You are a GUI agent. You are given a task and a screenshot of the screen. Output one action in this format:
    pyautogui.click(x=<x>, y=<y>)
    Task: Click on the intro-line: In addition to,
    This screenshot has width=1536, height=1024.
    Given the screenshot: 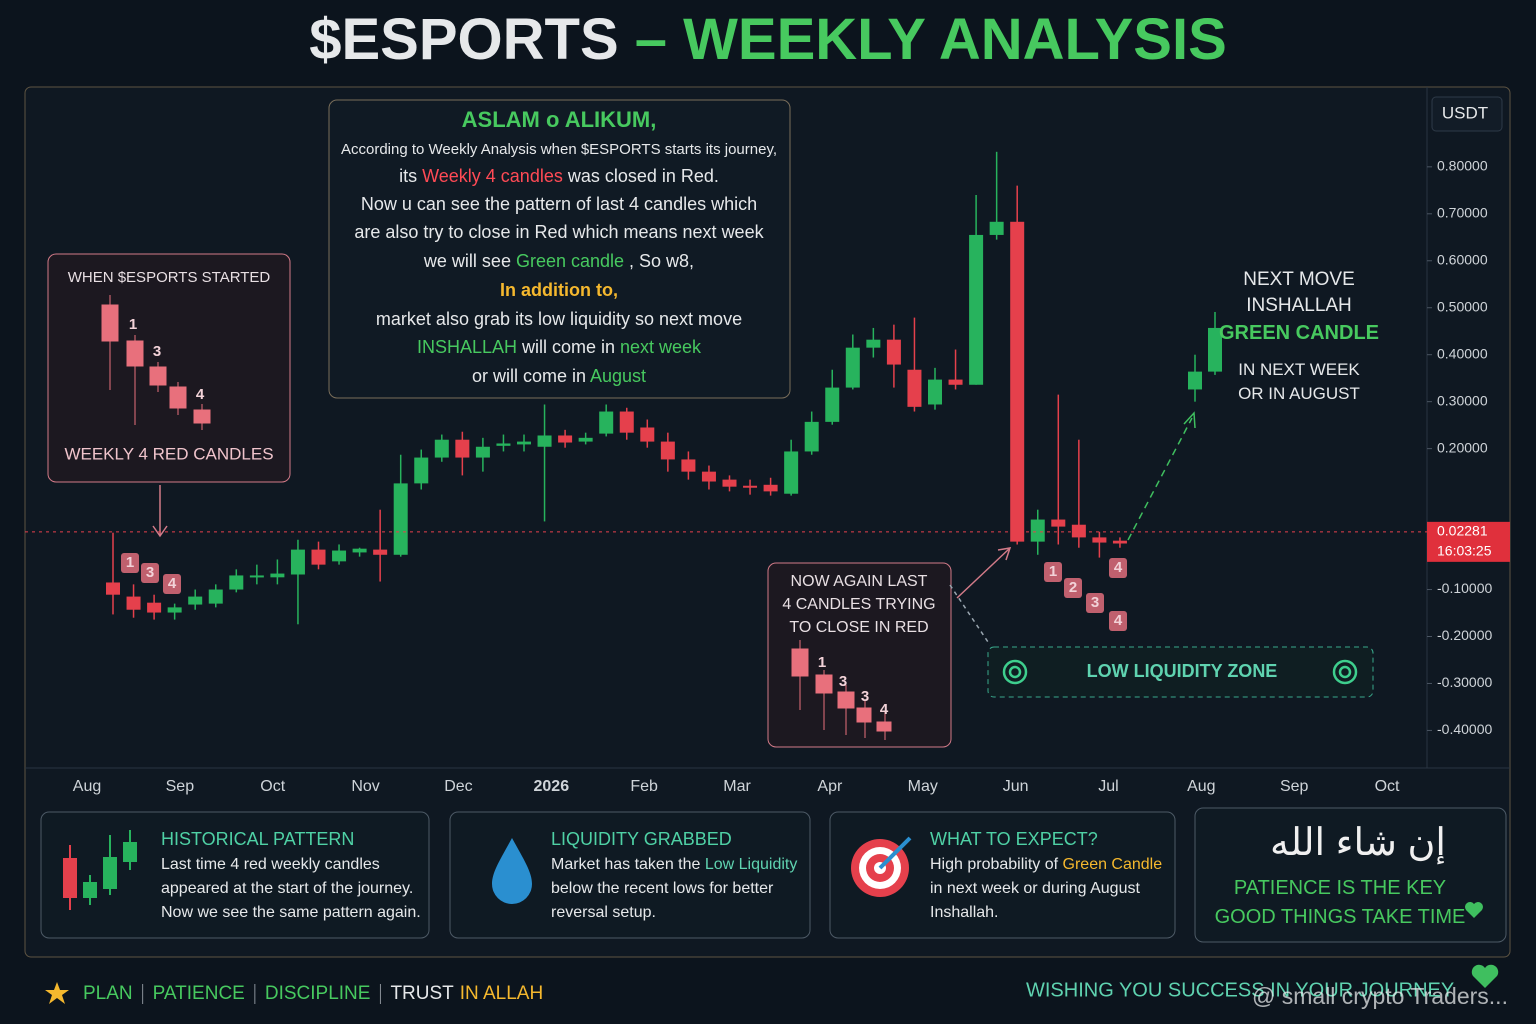 What is the action you would take?
    pyautogui.click(x=559, y=290)
    